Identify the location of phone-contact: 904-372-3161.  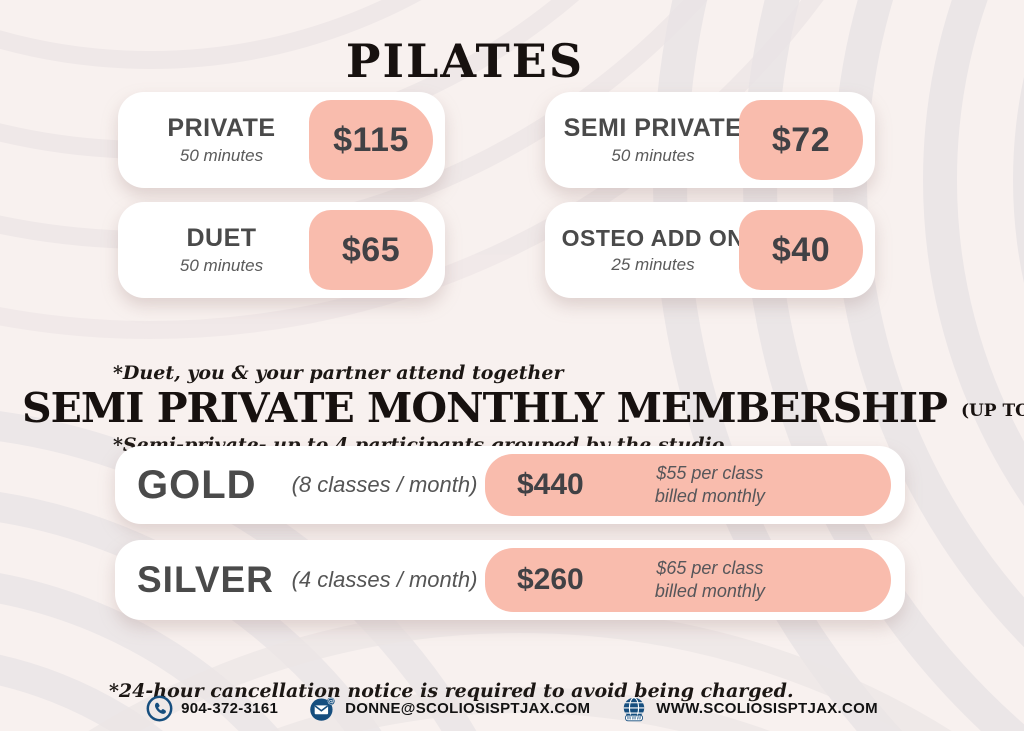
(212, 708).